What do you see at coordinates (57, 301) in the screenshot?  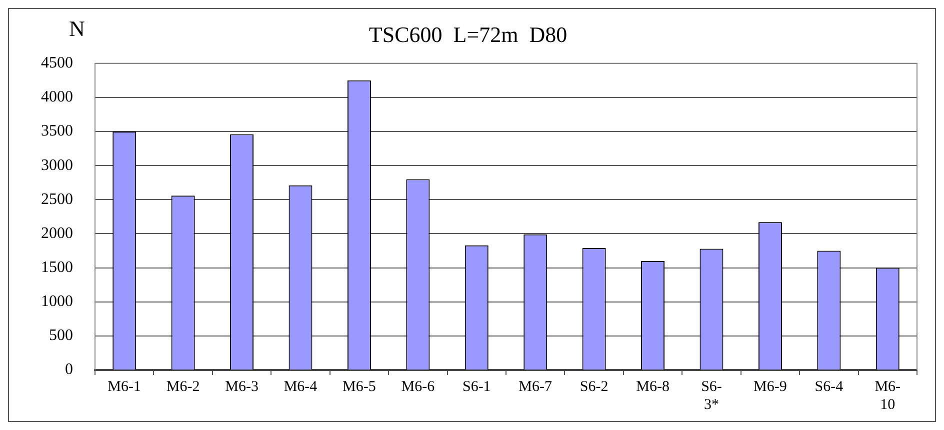 I see `y-tick-label: 1000` at bounding box center [57, 301].